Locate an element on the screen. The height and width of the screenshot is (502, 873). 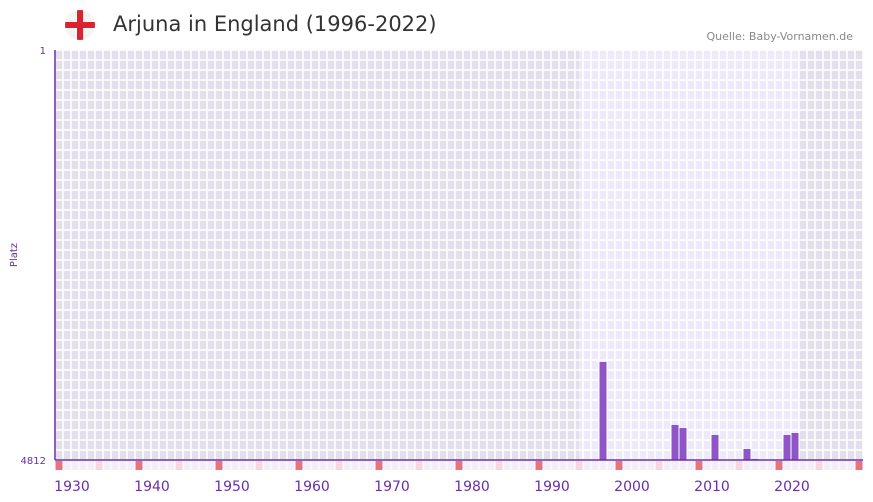
x-tick-label: 1970 is located at coordinates (392, 487).